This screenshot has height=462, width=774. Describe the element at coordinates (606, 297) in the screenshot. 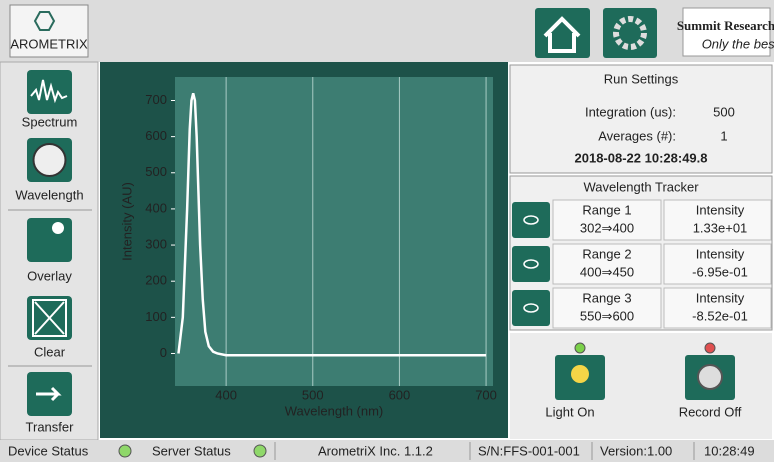

I see `range-name: Range 3` at that location.